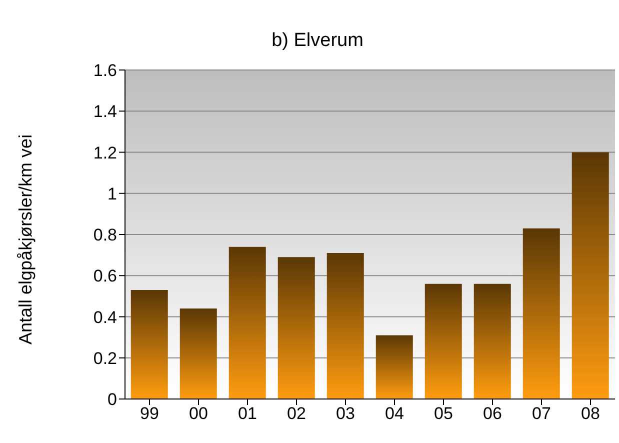  Describe the element at coordinates (492, 414) in the screenshot. I see `x-tick-label: 06` at that location.